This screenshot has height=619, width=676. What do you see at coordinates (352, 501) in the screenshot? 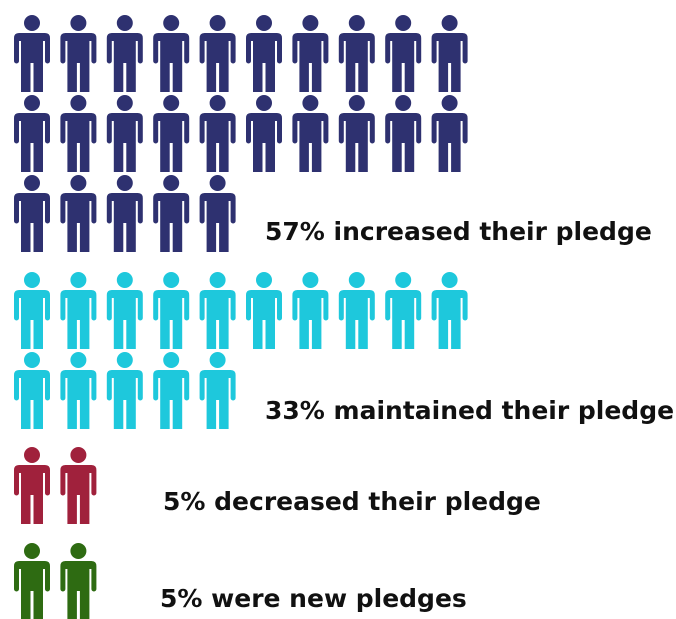
I see `category-label: 5% decreased their pledge` at bounding box center [352, 501].